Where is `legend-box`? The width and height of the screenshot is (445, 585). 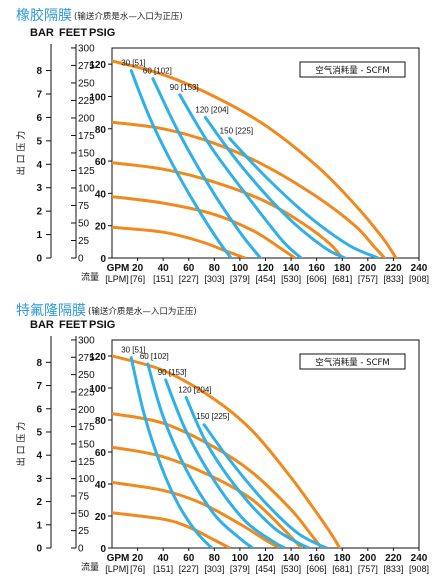 legend-box is located at coordinates (352, 361).